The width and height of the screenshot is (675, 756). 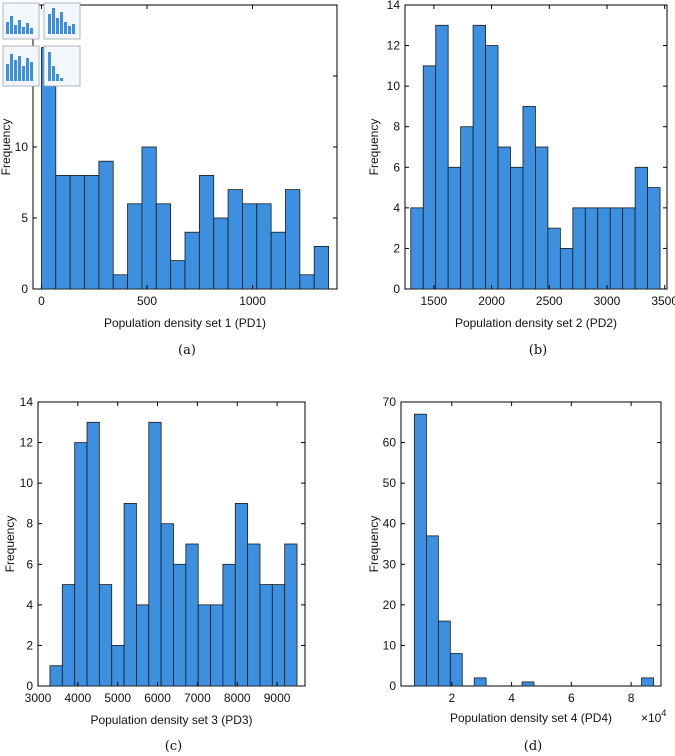 What do you see at coordinates (187, 350) in the screenshot?
I see `panel-caption: (a)` at bounding box center [187, 350].